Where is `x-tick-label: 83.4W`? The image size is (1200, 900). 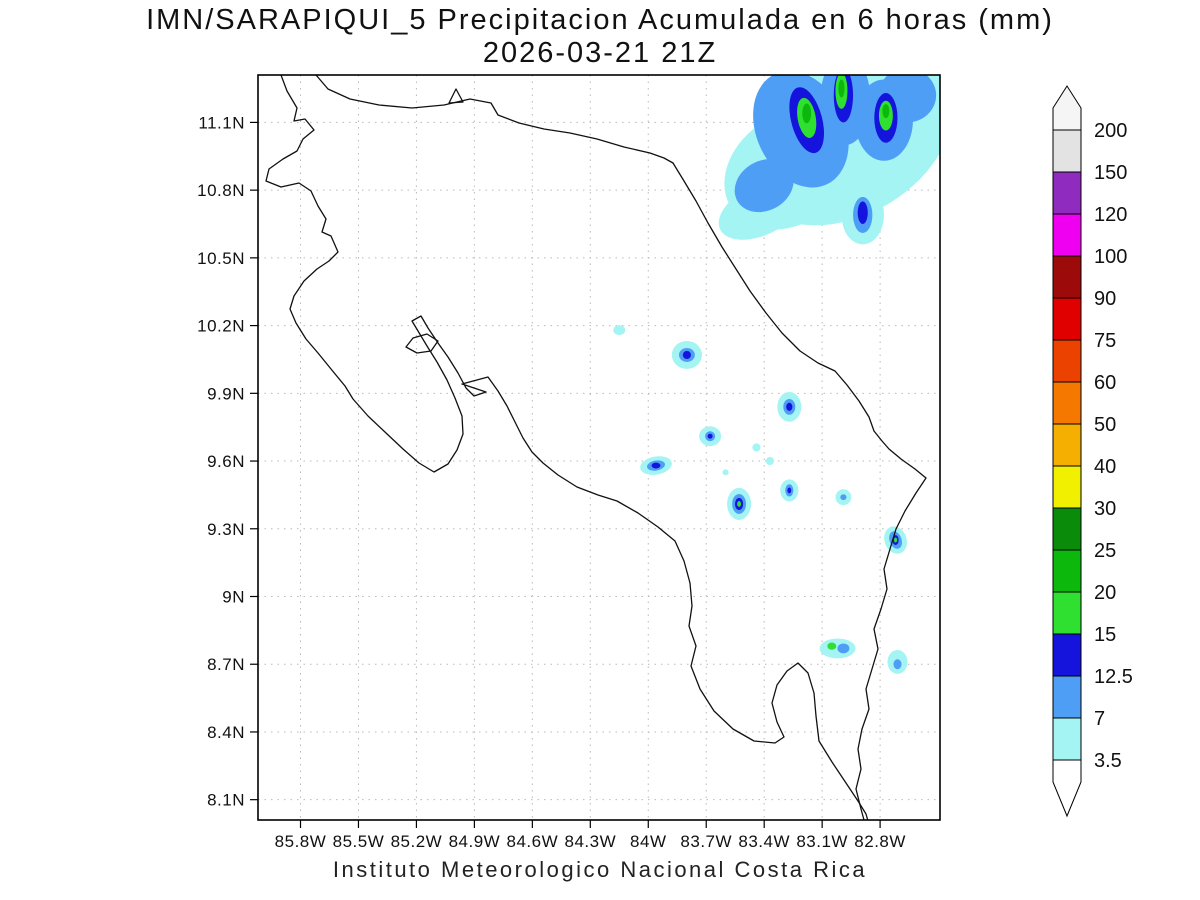
x-tick-label: 83.4W is located at coordinates (764, 841).